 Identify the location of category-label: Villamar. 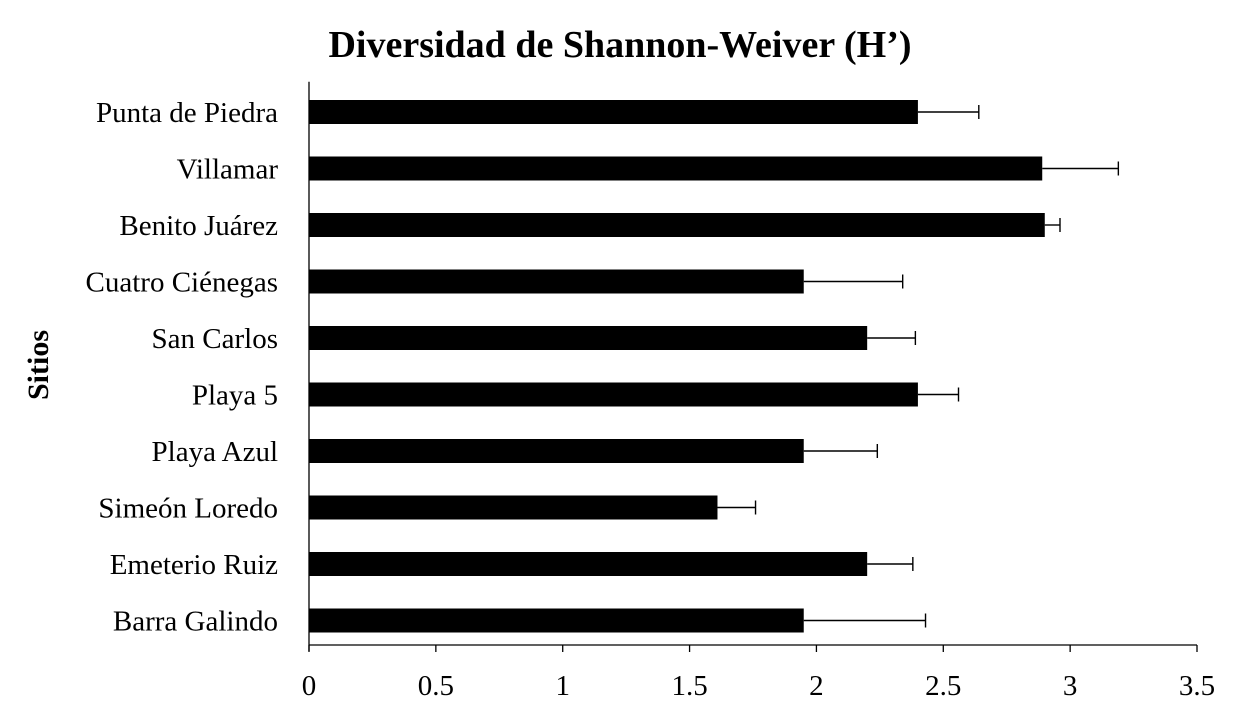
(228, 170).